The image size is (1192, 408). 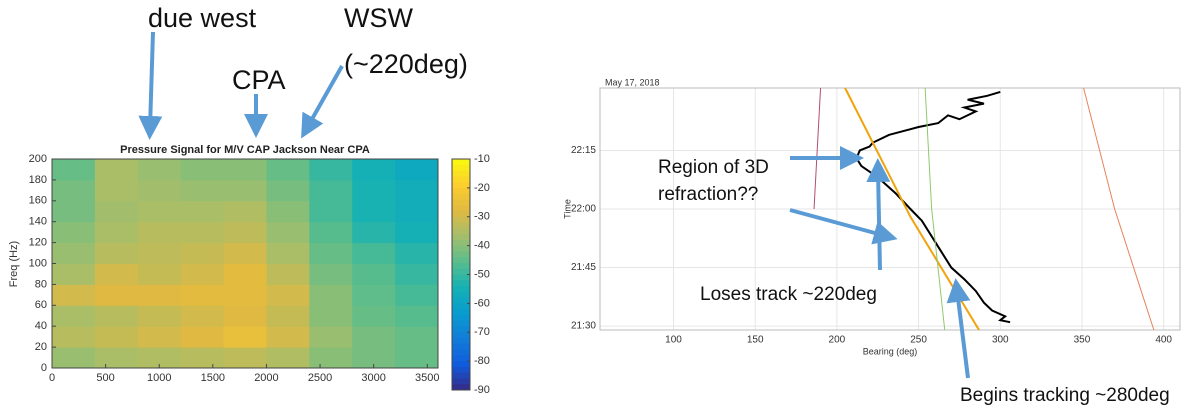 What do you see at coordinates (755, 340) in the screenshot?
I see `x-tick-label: 150` at bounding box center [755, 340].